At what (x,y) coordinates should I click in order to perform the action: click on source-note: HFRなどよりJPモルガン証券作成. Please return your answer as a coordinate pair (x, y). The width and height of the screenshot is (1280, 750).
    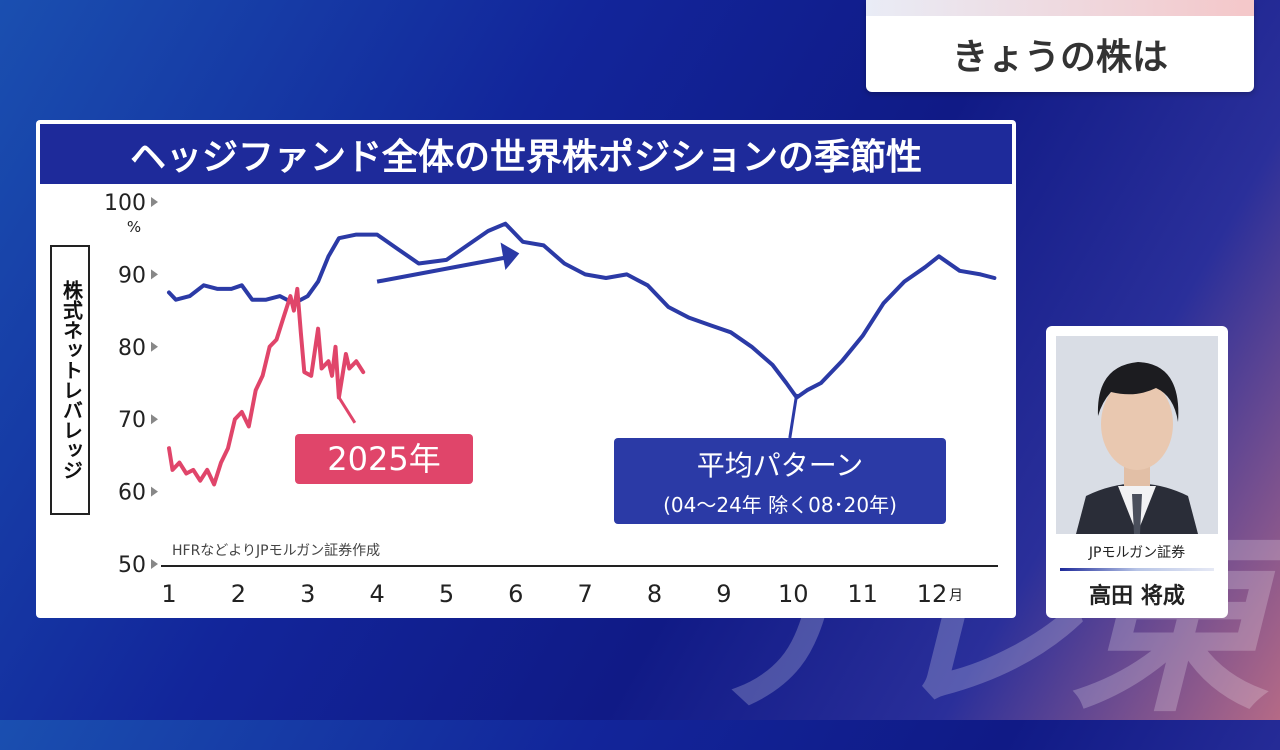
    Looking at the image, I should click on (276, 551).